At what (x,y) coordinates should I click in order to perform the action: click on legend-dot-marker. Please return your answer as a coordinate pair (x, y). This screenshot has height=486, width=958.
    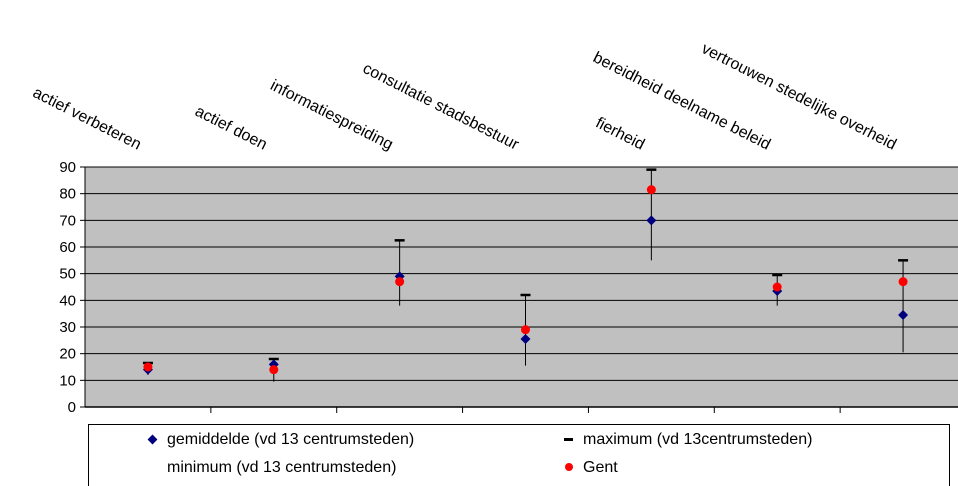
    Looking at the image, I should click on (569, 468).